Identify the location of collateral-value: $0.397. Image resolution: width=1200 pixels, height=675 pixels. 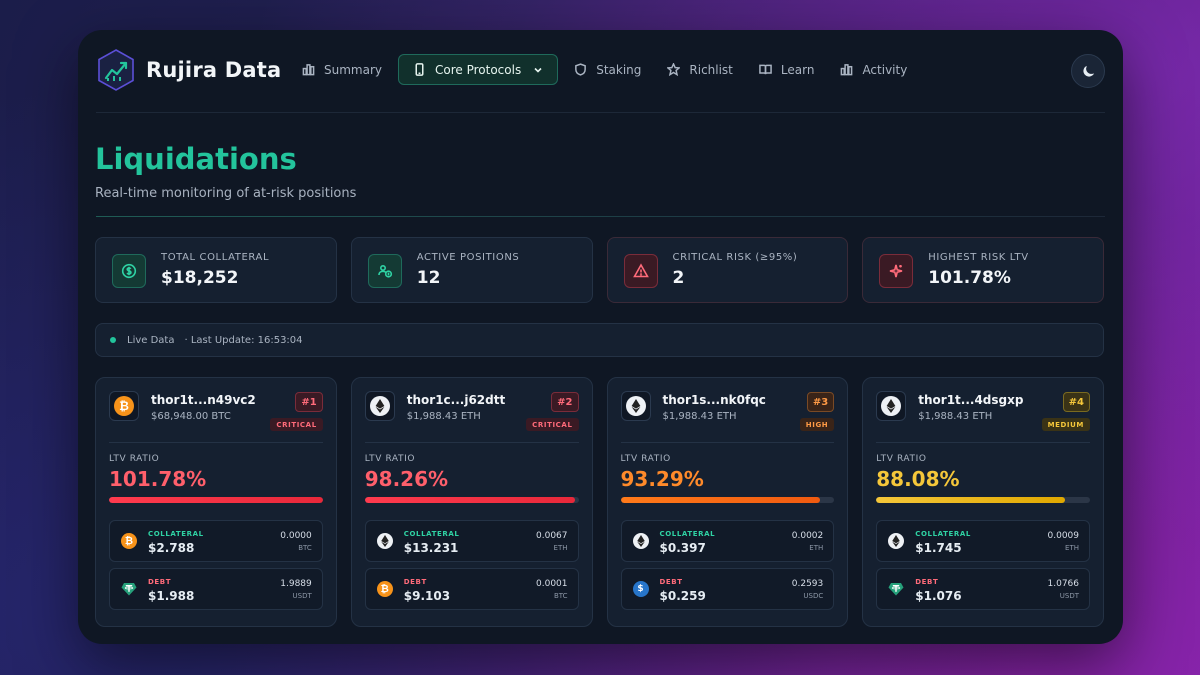
(682, 548).